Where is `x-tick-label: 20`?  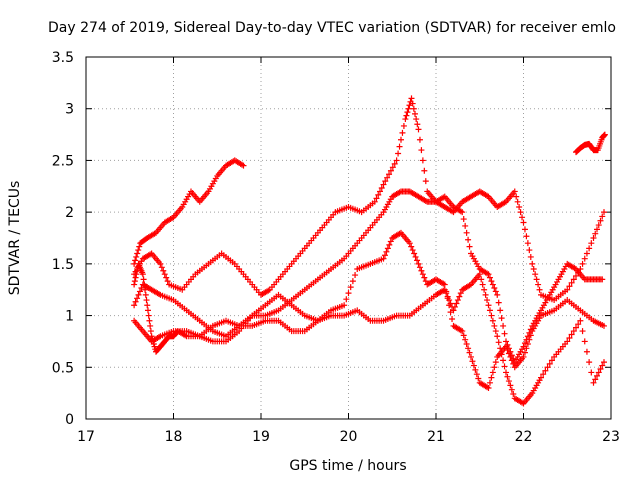
x-tick-label: 20 is located at coordinates (349, 437).